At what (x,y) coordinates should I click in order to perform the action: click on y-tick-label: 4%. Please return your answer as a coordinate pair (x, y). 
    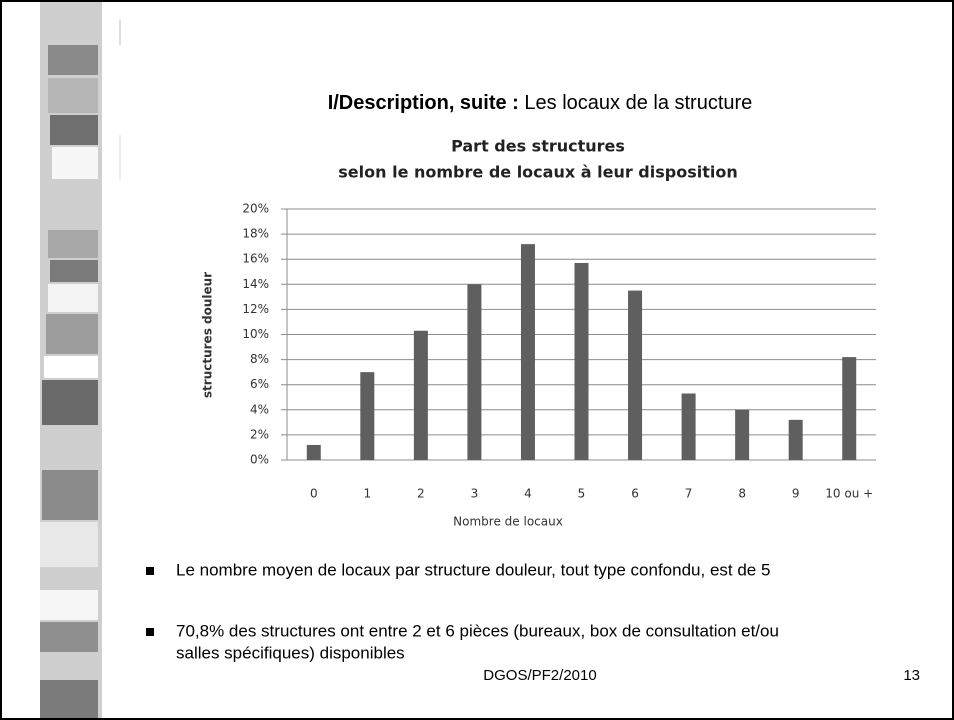
    Looking at the image, I should click on (259, 409).